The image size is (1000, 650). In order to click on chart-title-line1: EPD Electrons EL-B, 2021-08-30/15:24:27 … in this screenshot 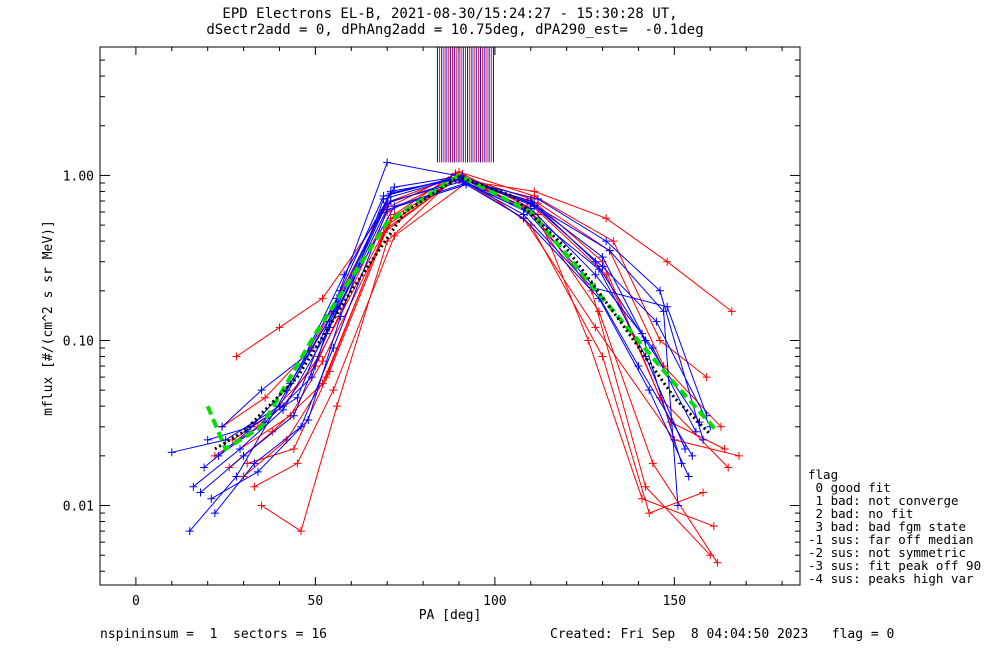, I will do `click(450, 14)`.